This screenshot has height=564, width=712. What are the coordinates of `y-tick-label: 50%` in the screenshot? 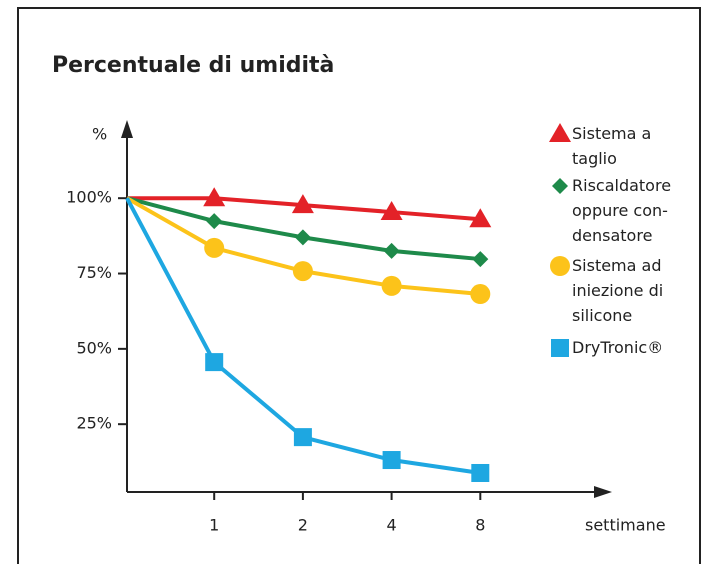 It's located at (94, 347).